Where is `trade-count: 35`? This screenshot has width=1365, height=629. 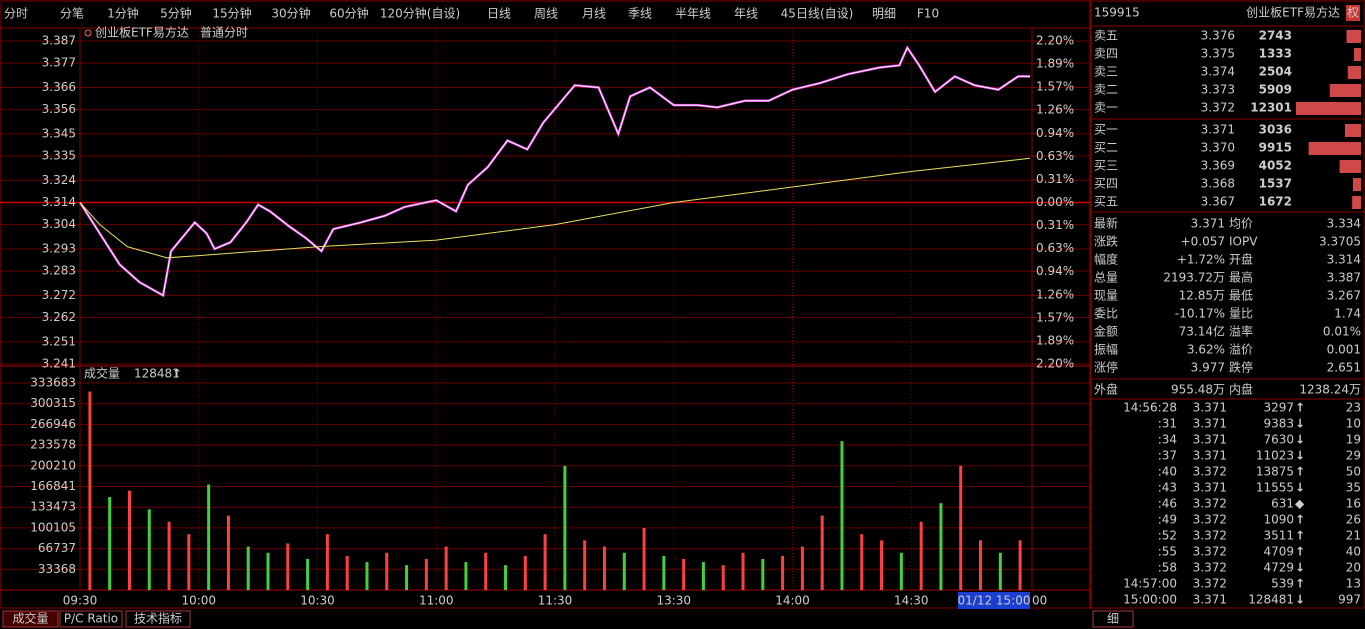 trade-count: 35 is located at coordinates (1353, 488).